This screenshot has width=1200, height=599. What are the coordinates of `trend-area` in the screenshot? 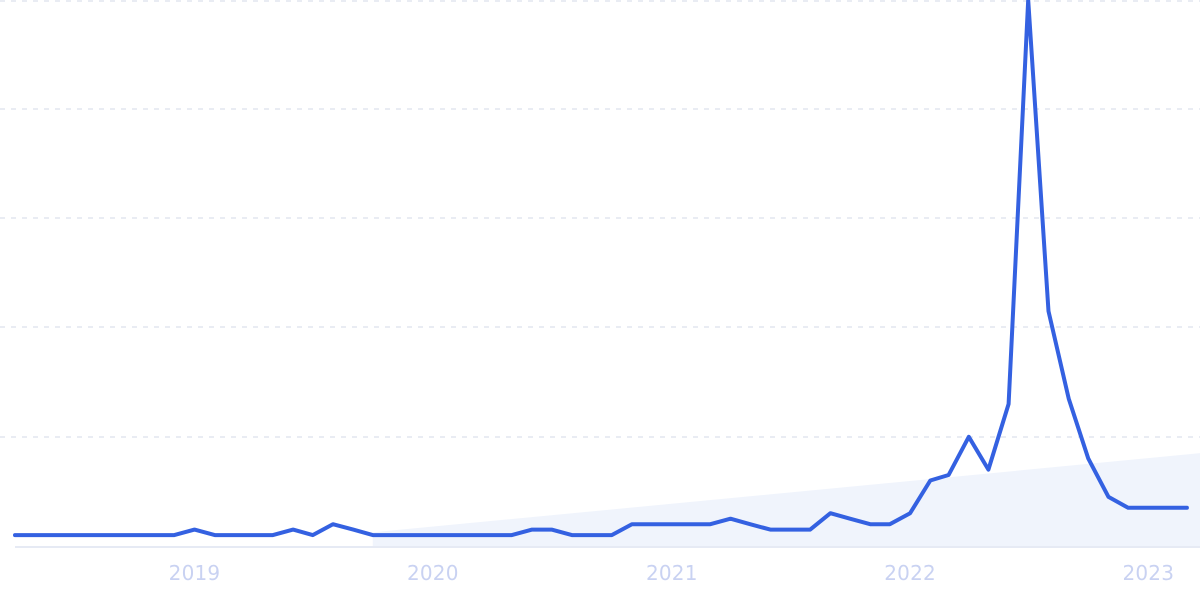 It's located at (786, 499).